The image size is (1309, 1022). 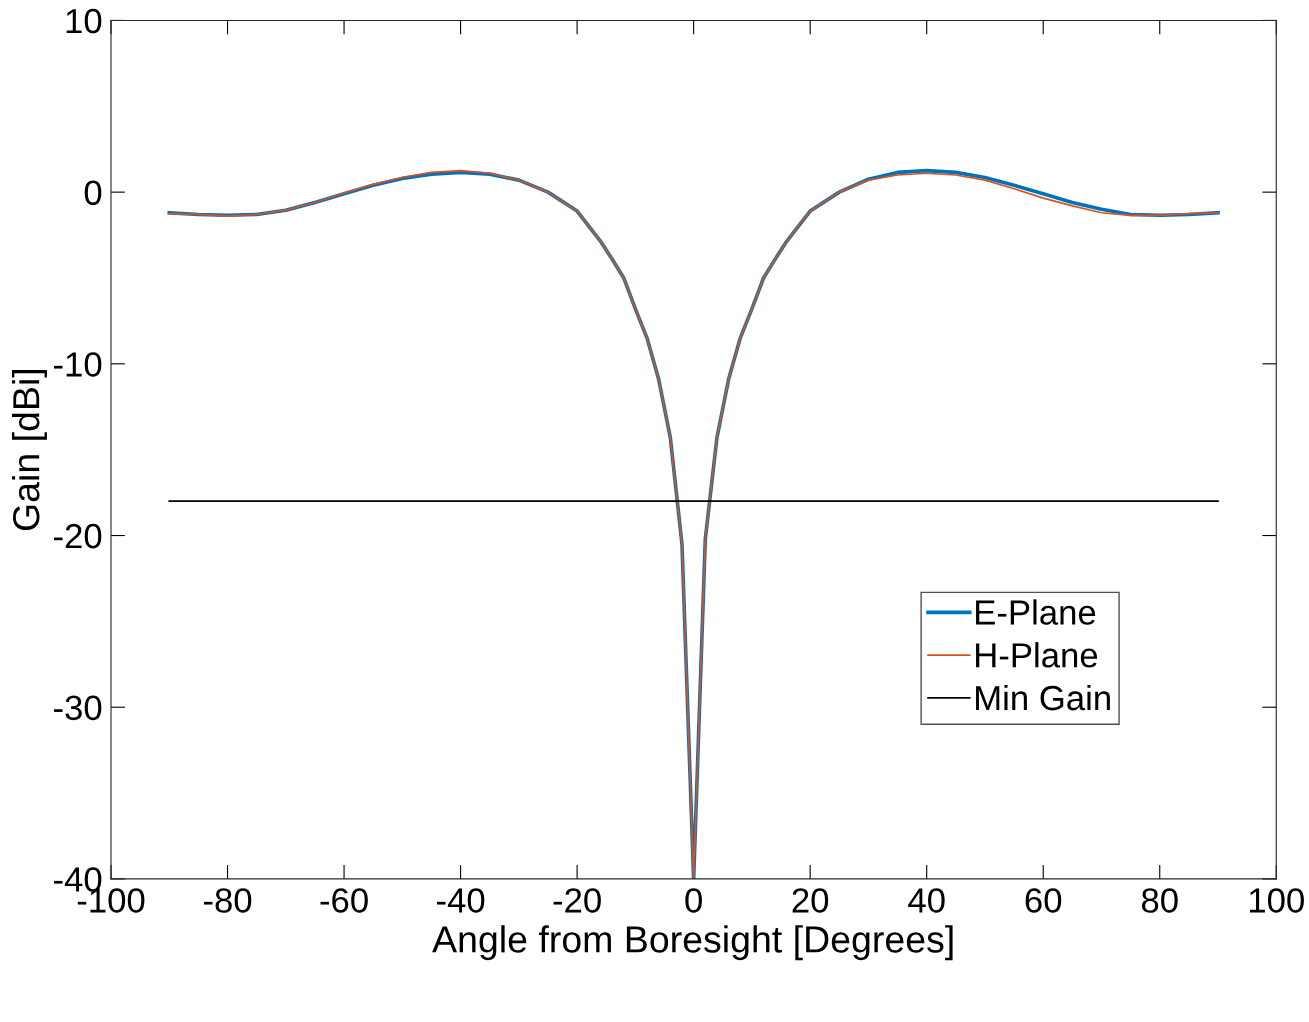 I want to click on y-axis-title: Gain [dBi], so click(x=29, y=450).